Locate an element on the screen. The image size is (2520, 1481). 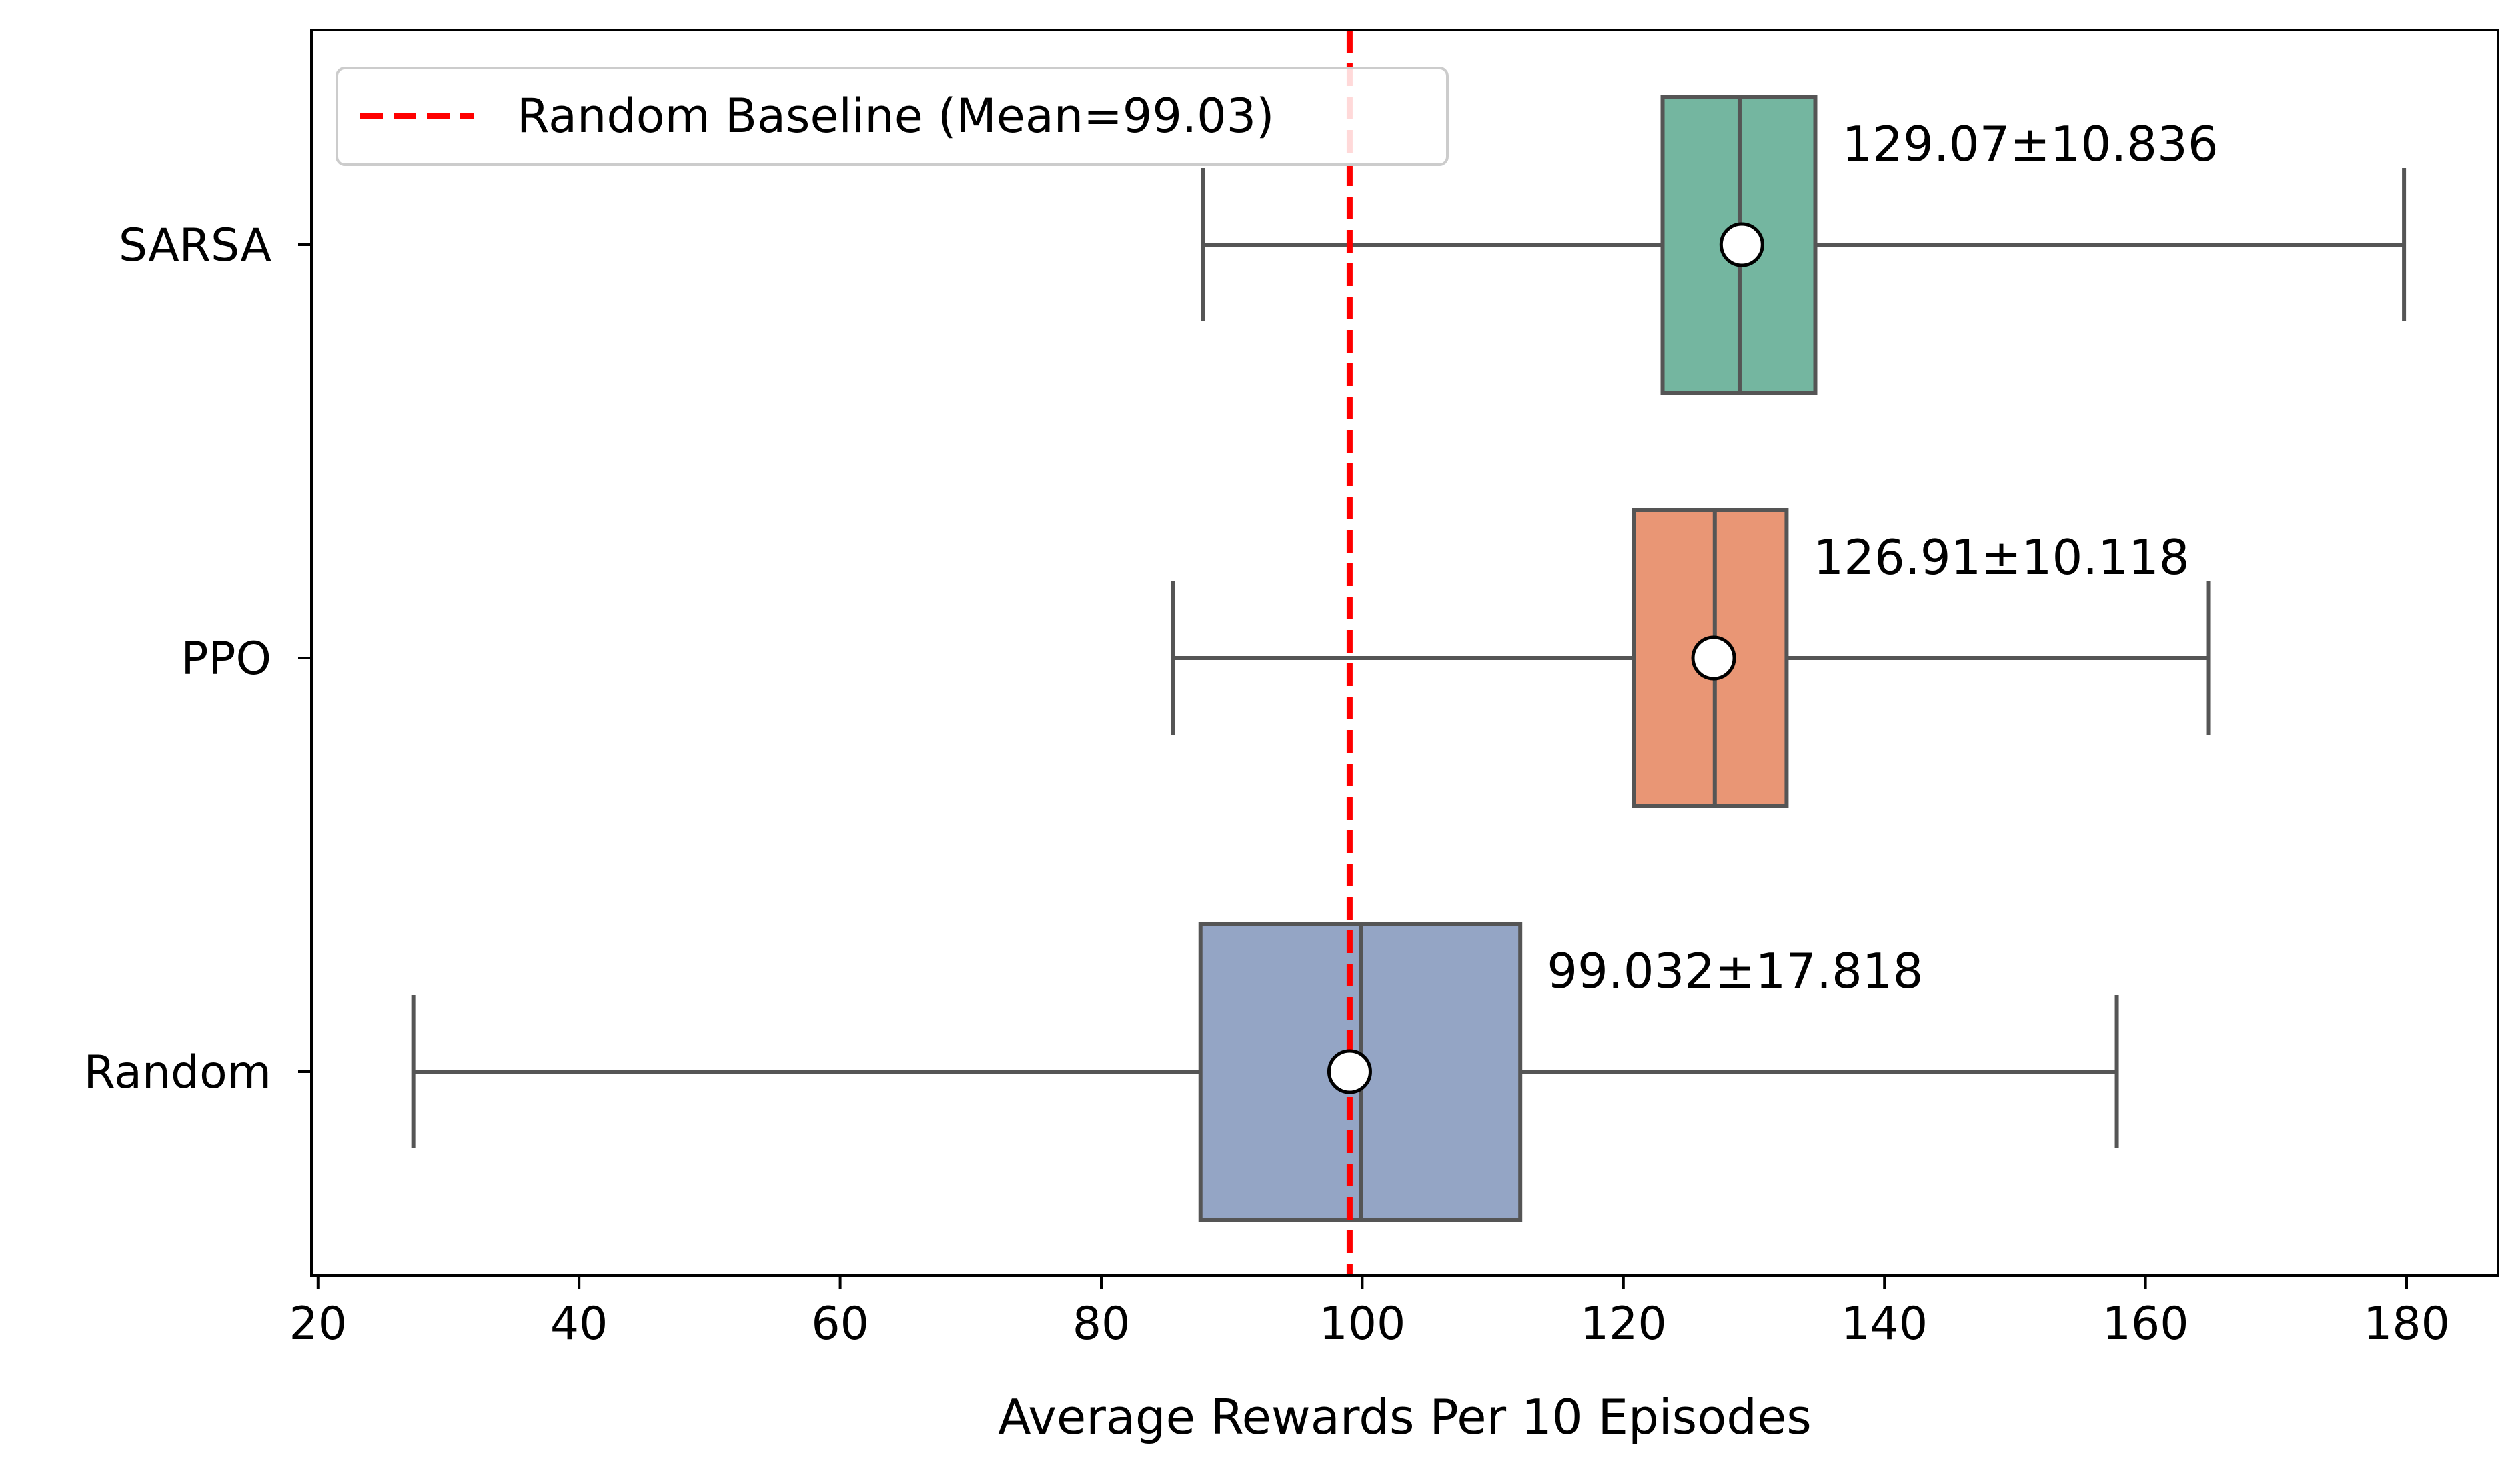
y-tick-label-random: Random is located at coordinates (177, 1073).